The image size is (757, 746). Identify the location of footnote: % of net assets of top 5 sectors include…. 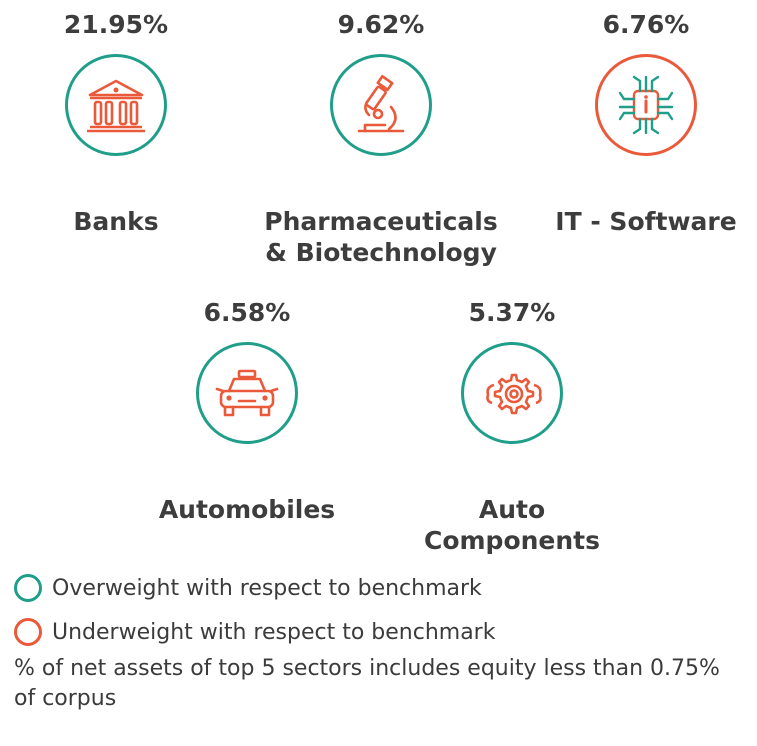
(367, 683).